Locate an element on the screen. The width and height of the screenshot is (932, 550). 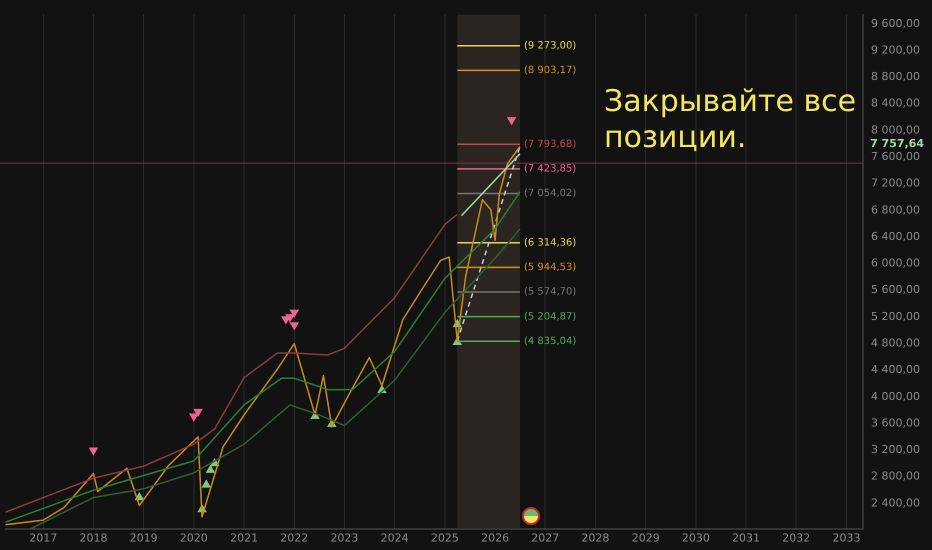
y-tick-label: 8 000,00 is located at coordinates (895, 129).